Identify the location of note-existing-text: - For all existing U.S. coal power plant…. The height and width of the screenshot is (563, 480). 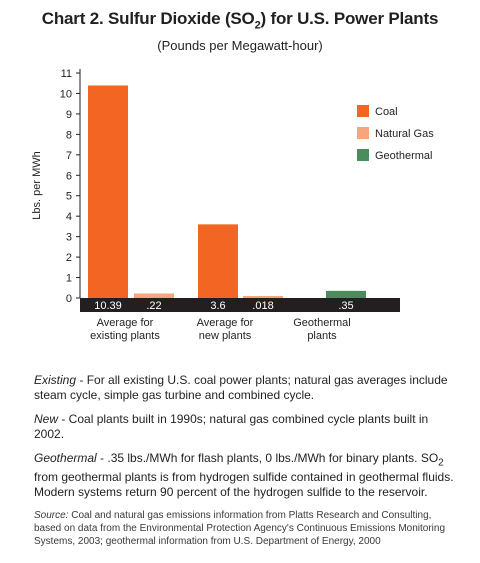
(241, 387).